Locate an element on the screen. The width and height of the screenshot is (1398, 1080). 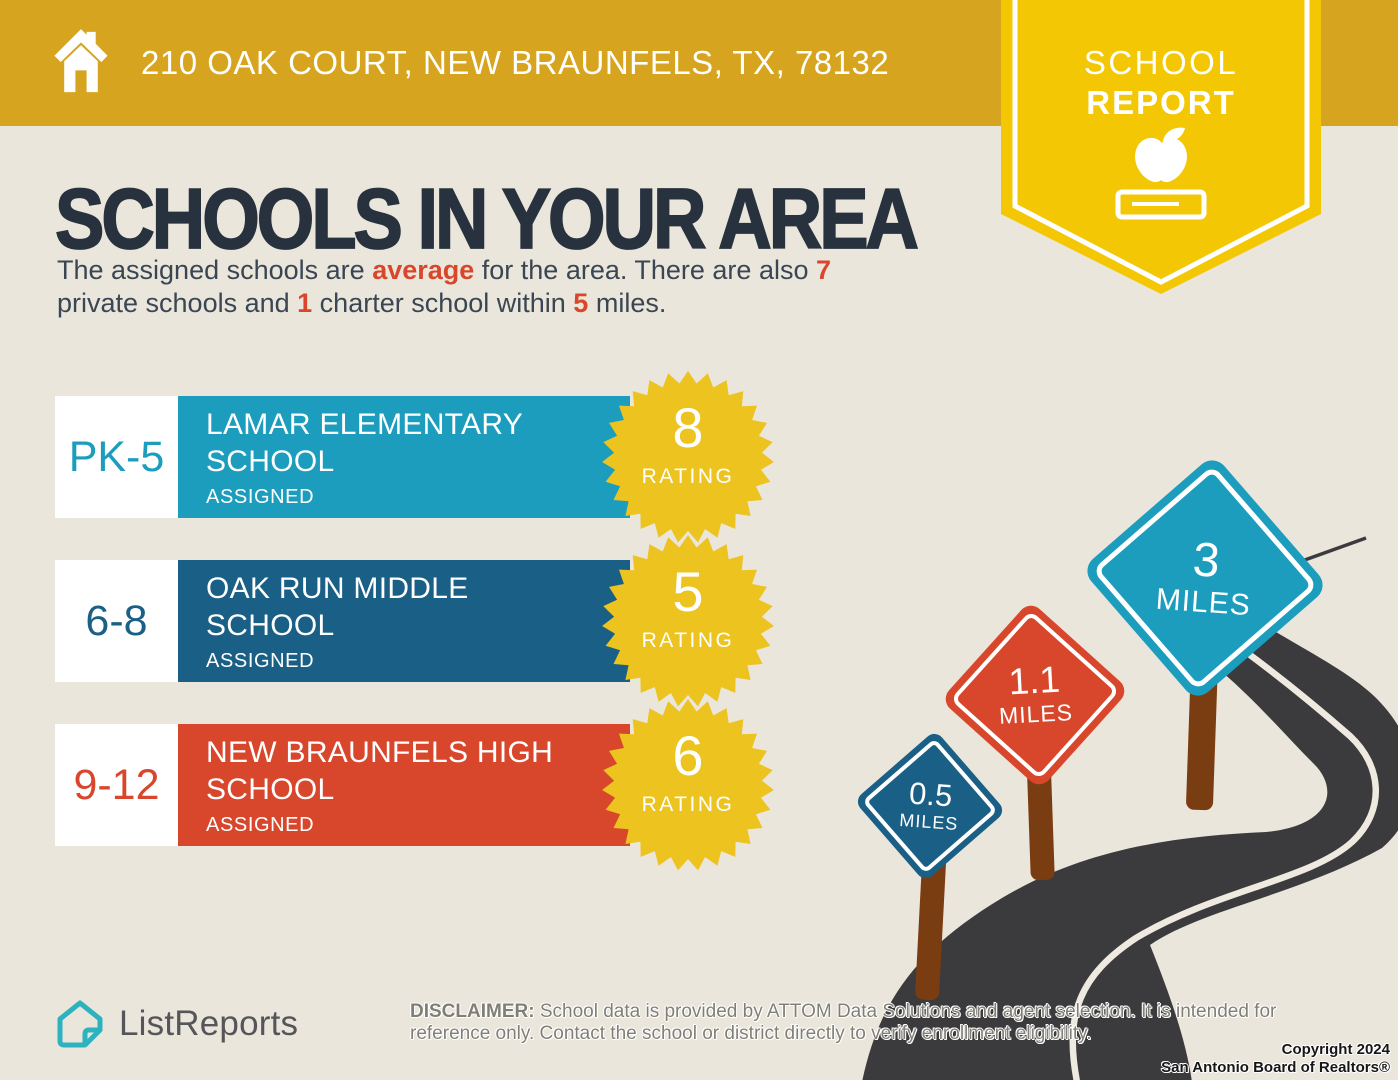
sign-0-5-miles: 0.5 MILES is located at coordinates (930, 806).